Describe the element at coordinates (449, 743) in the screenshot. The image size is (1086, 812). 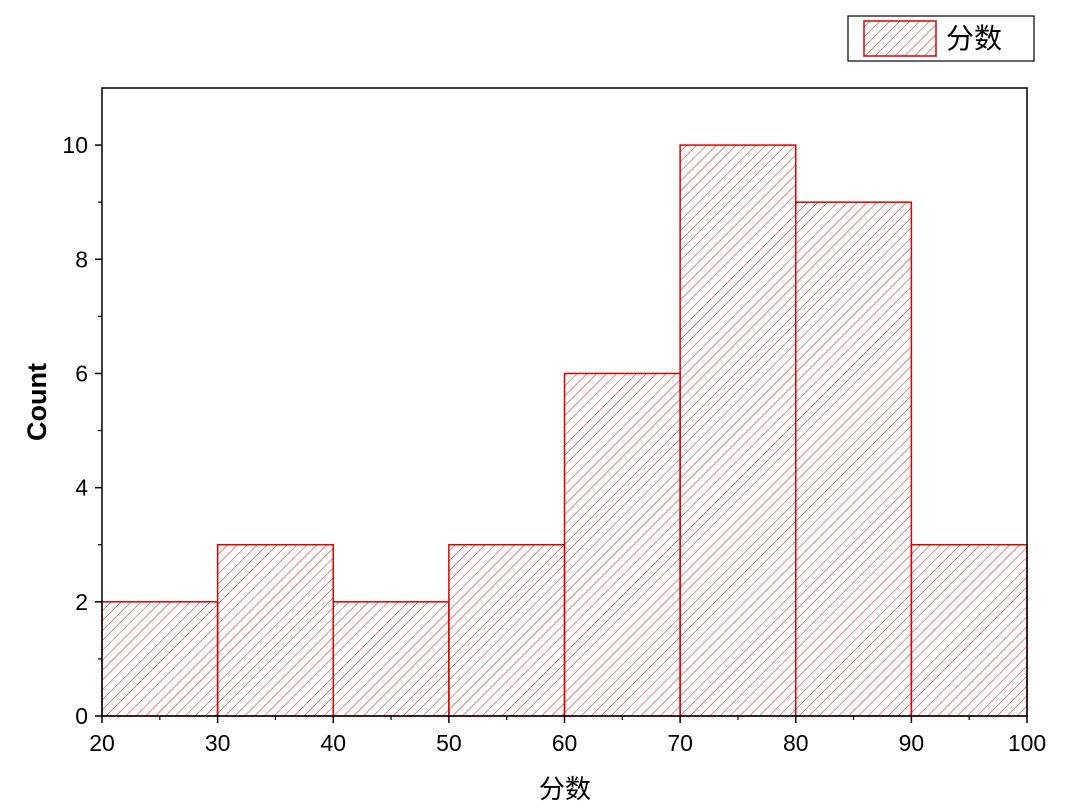
I see `x-tick-label: 50` at that location.